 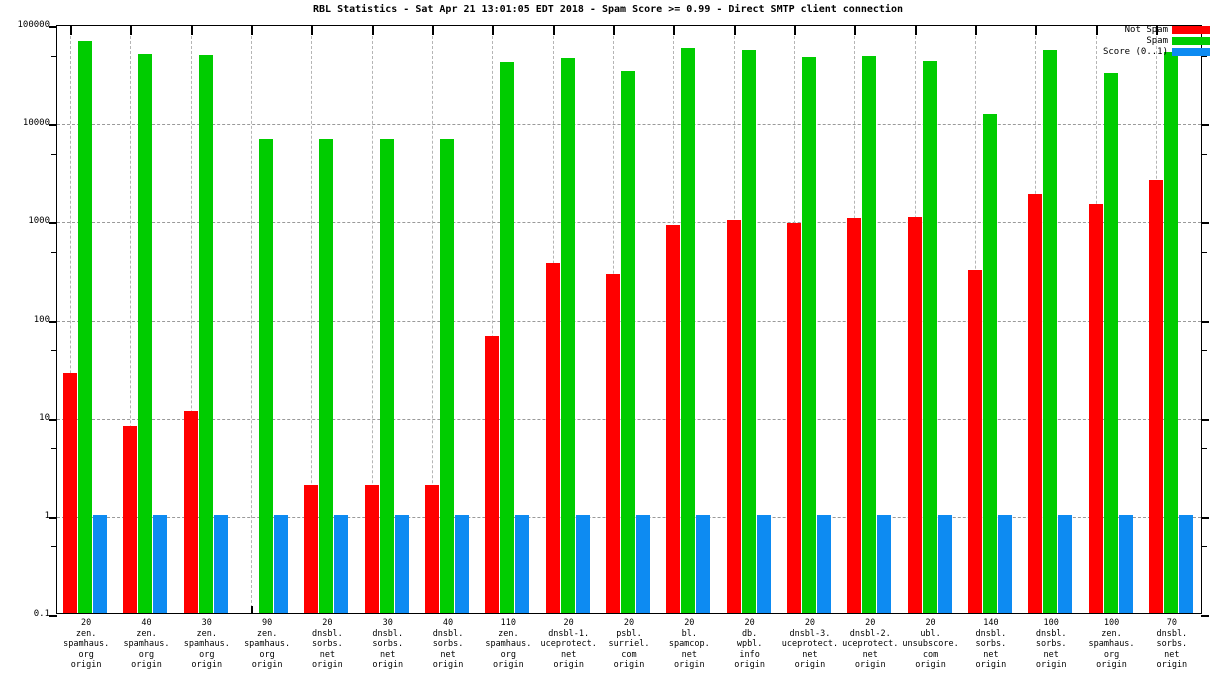 I want to click on x-axis-tick-label: 70 dnsbl. sorbs. net origin, so click(x=1172, y=644).